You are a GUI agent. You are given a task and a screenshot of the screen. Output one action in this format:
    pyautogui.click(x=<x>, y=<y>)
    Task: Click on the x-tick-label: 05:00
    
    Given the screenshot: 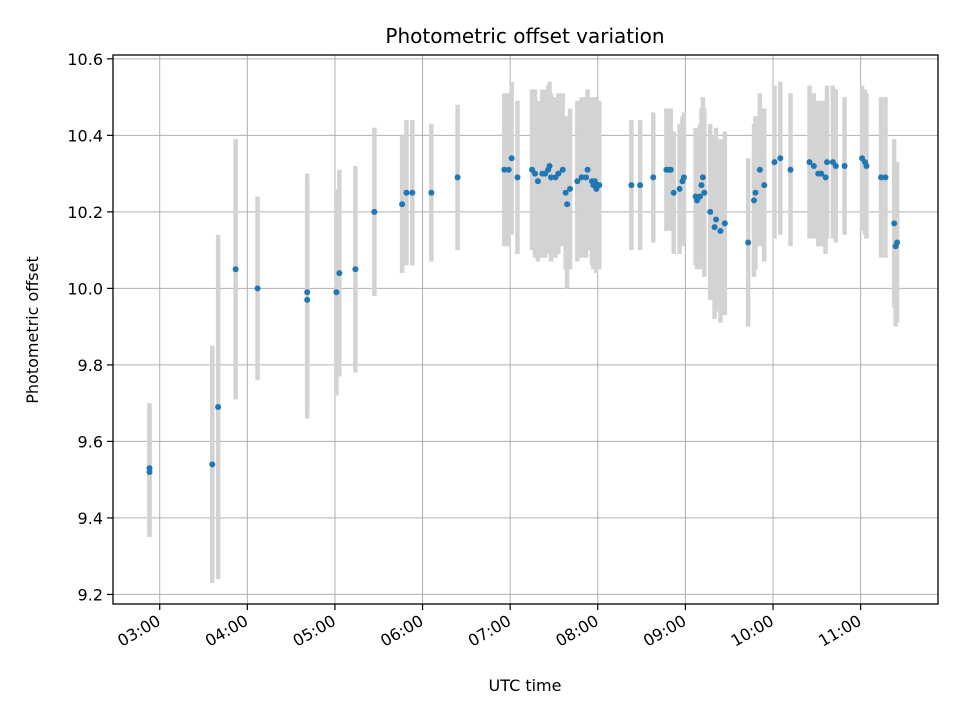 What is the action you would take?
    pyautogui.click(x=314, y=631)
    